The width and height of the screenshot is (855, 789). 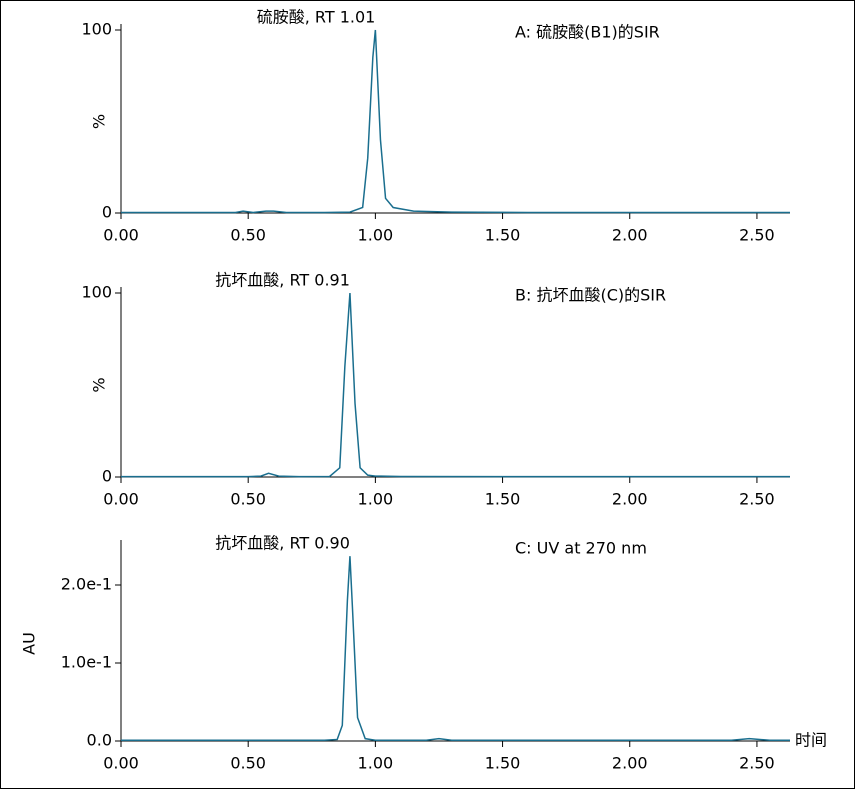 I want to click on panel-title: A: 硫胺酸(B1)的SIR, so click(x=587, y=32).